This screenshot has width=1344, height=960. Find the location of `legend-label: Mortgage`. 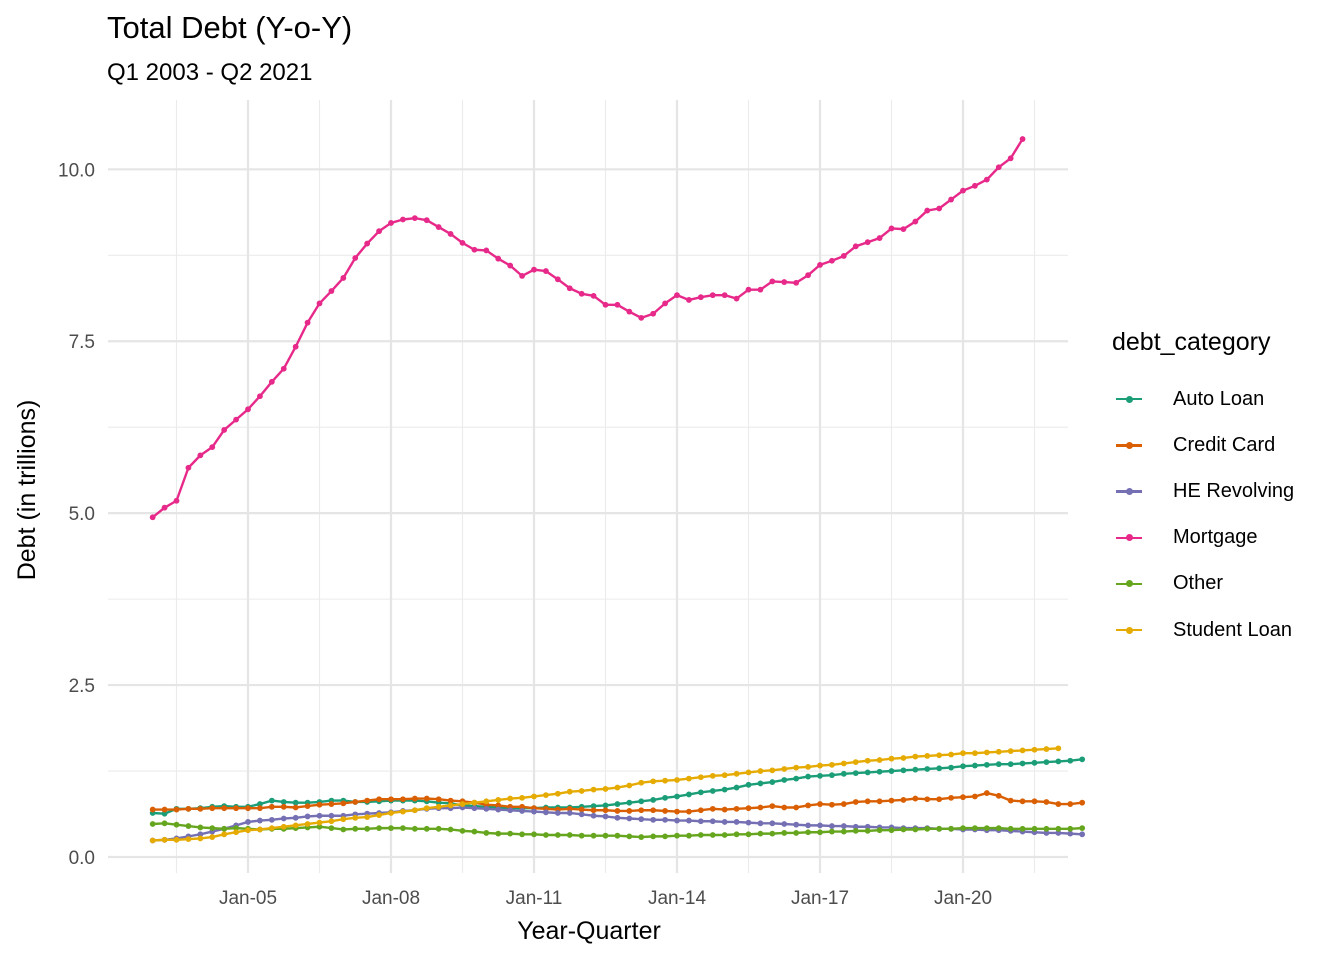

legend-label: Mortgage is located at coordinates (1215, 537).